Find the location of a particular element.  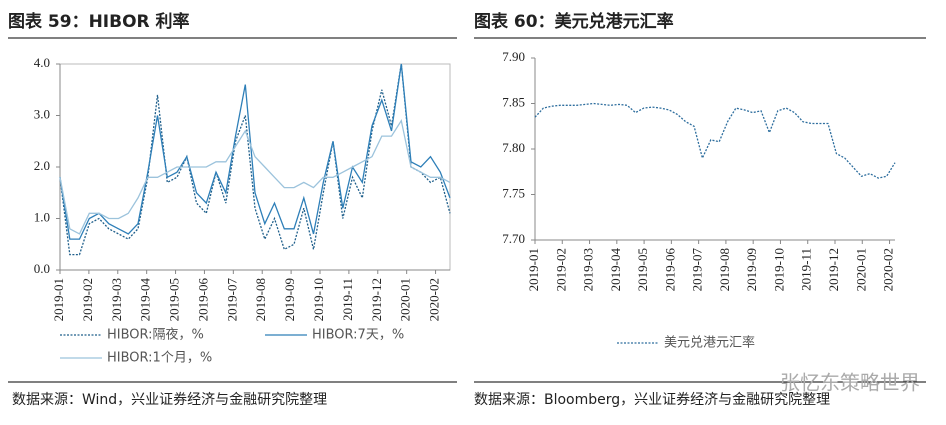

source-note: 数据来源：Wind，兴业证券经济与金融研究院整理 is located at coordinates (169, 400).